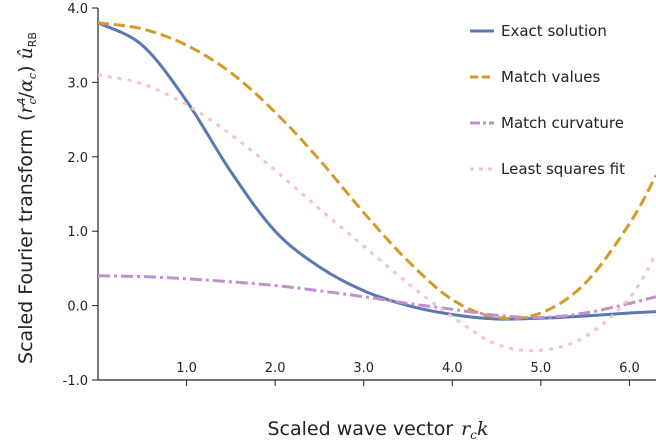 The height and width of the screenshot is (446, 656). What do you see at coordinates (474, 430) in the screenshot?
I see `x-axis-label-math: rck` at bounding box center [474, 430].